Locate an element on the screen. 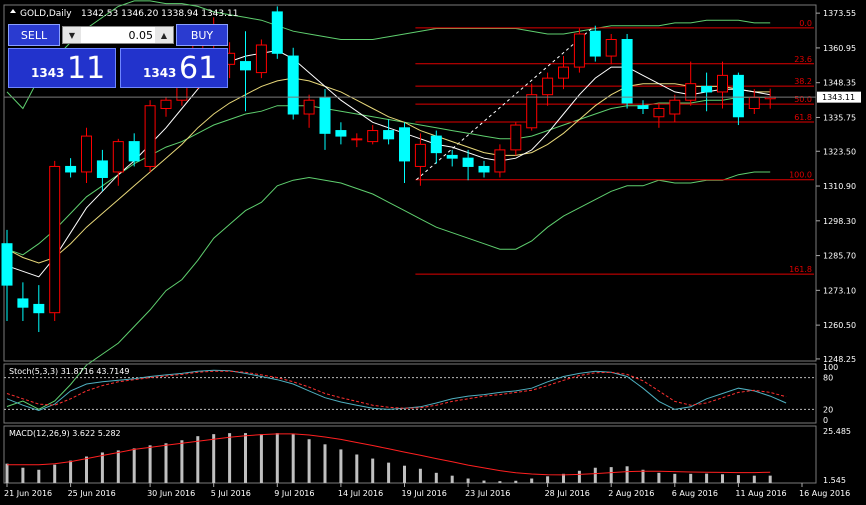 This screenshot has height=505, width=866. price-tick-label: 1348.35 is located at coordinates (839, 83).